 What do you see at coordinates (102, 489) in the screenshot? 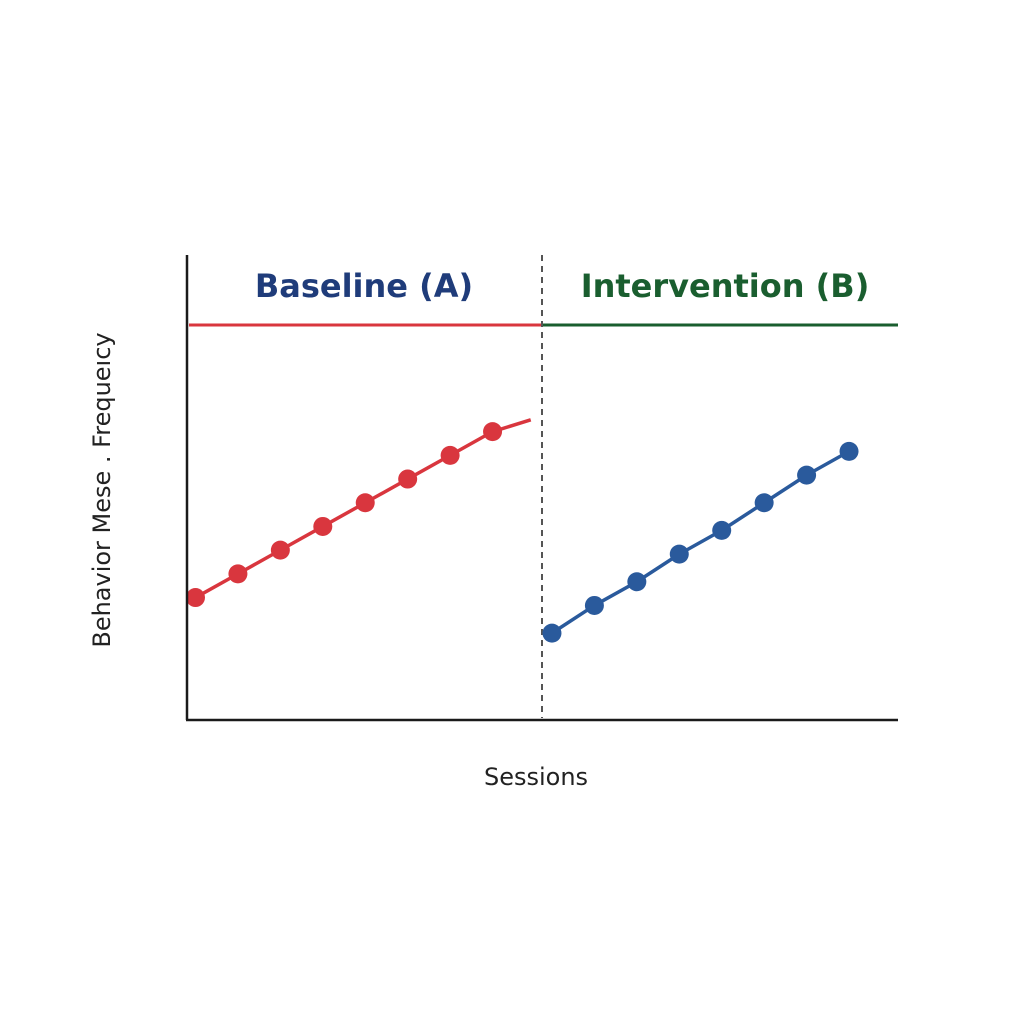
I see `y-axis-label: Behavior Mese . Frequeıcy` at bounding box center [102, 489].